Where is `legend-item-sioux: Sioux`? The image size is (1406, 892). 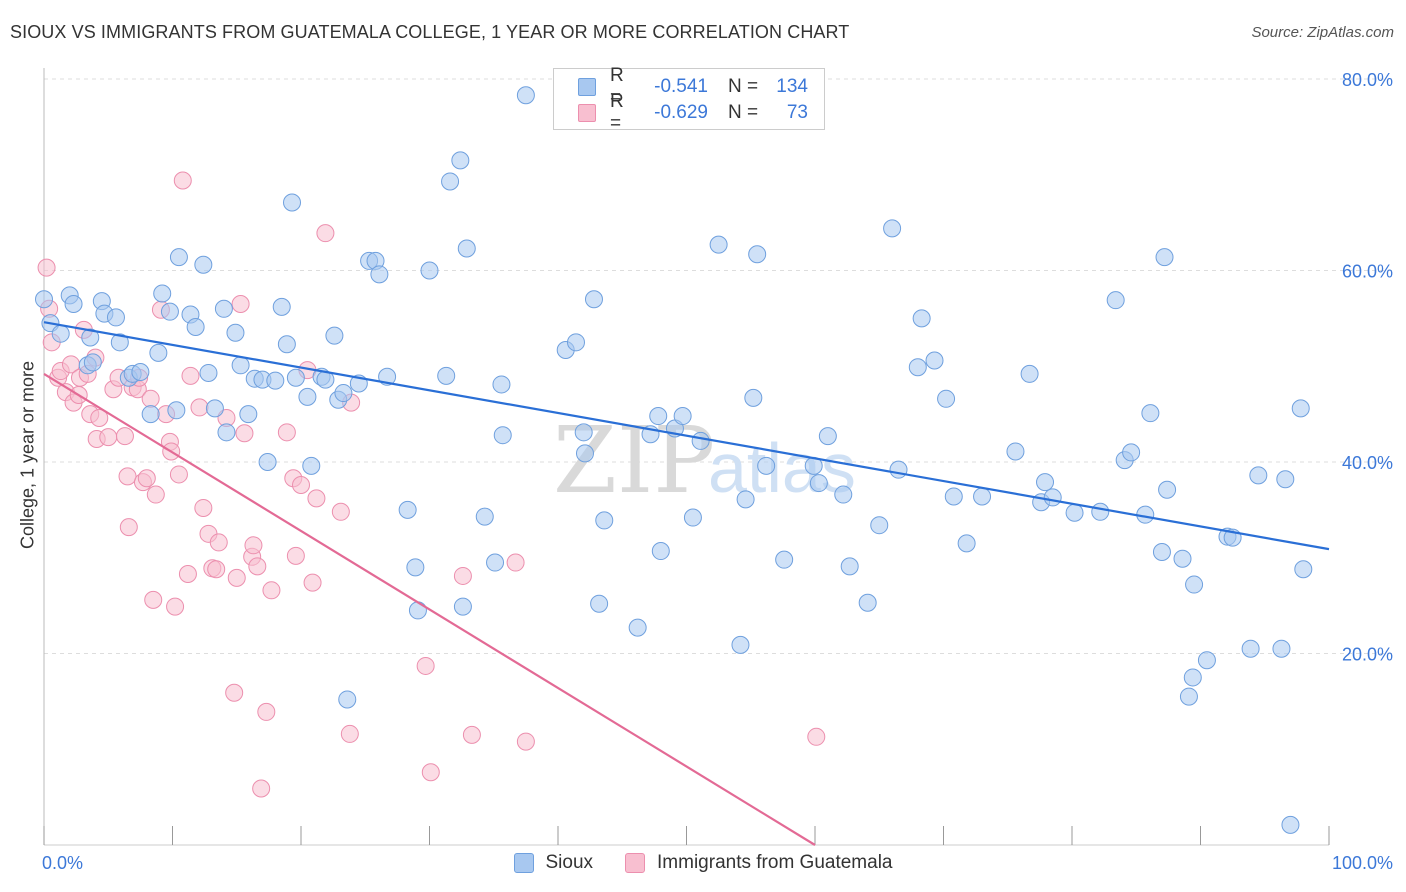 legend-item-sioux: Sioux is located at coordinates (553, 863).